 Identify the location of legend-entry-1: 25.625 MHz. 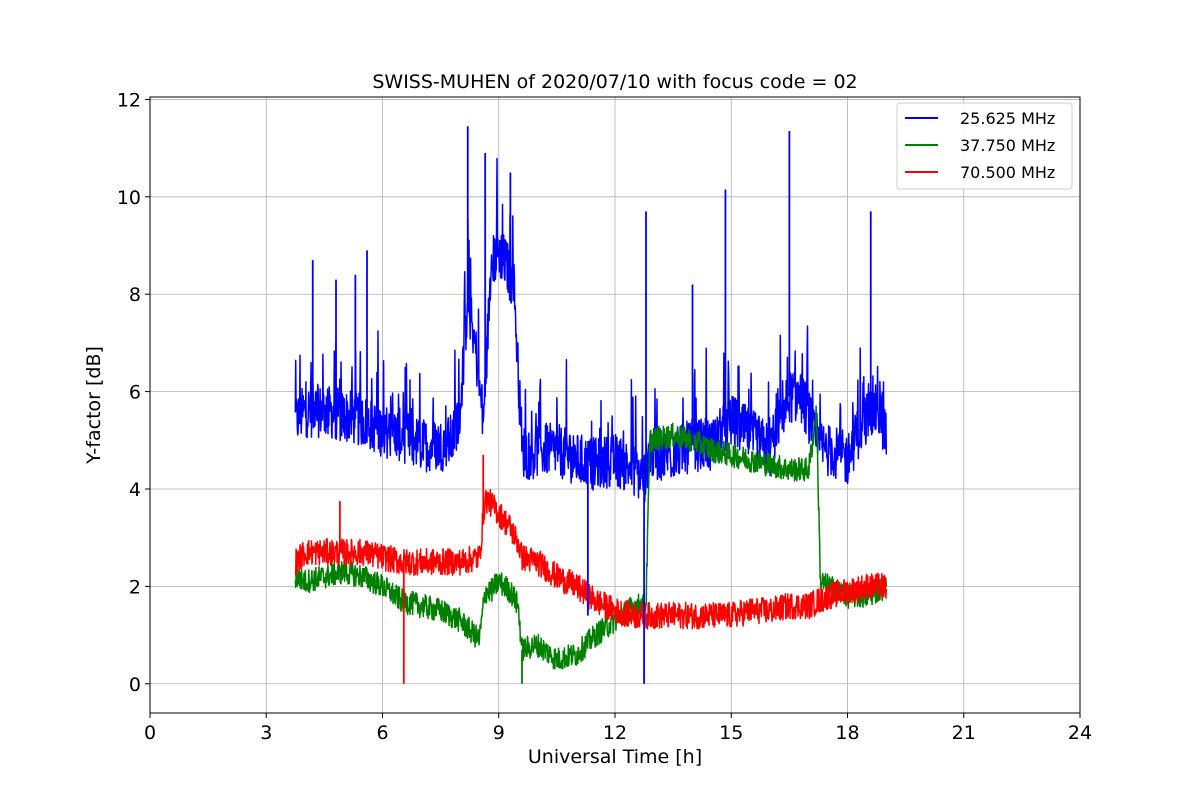
(980, 118).